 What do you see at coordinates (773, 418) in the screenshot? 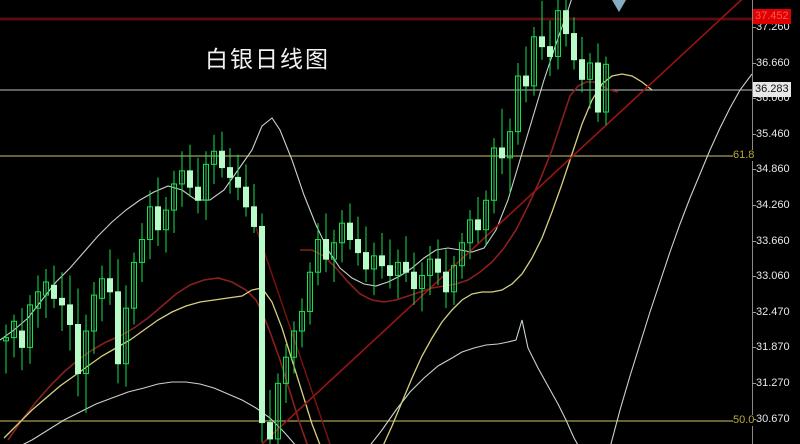
I see `axis-tick-label: 30.670` at bounding box center [773, 418].